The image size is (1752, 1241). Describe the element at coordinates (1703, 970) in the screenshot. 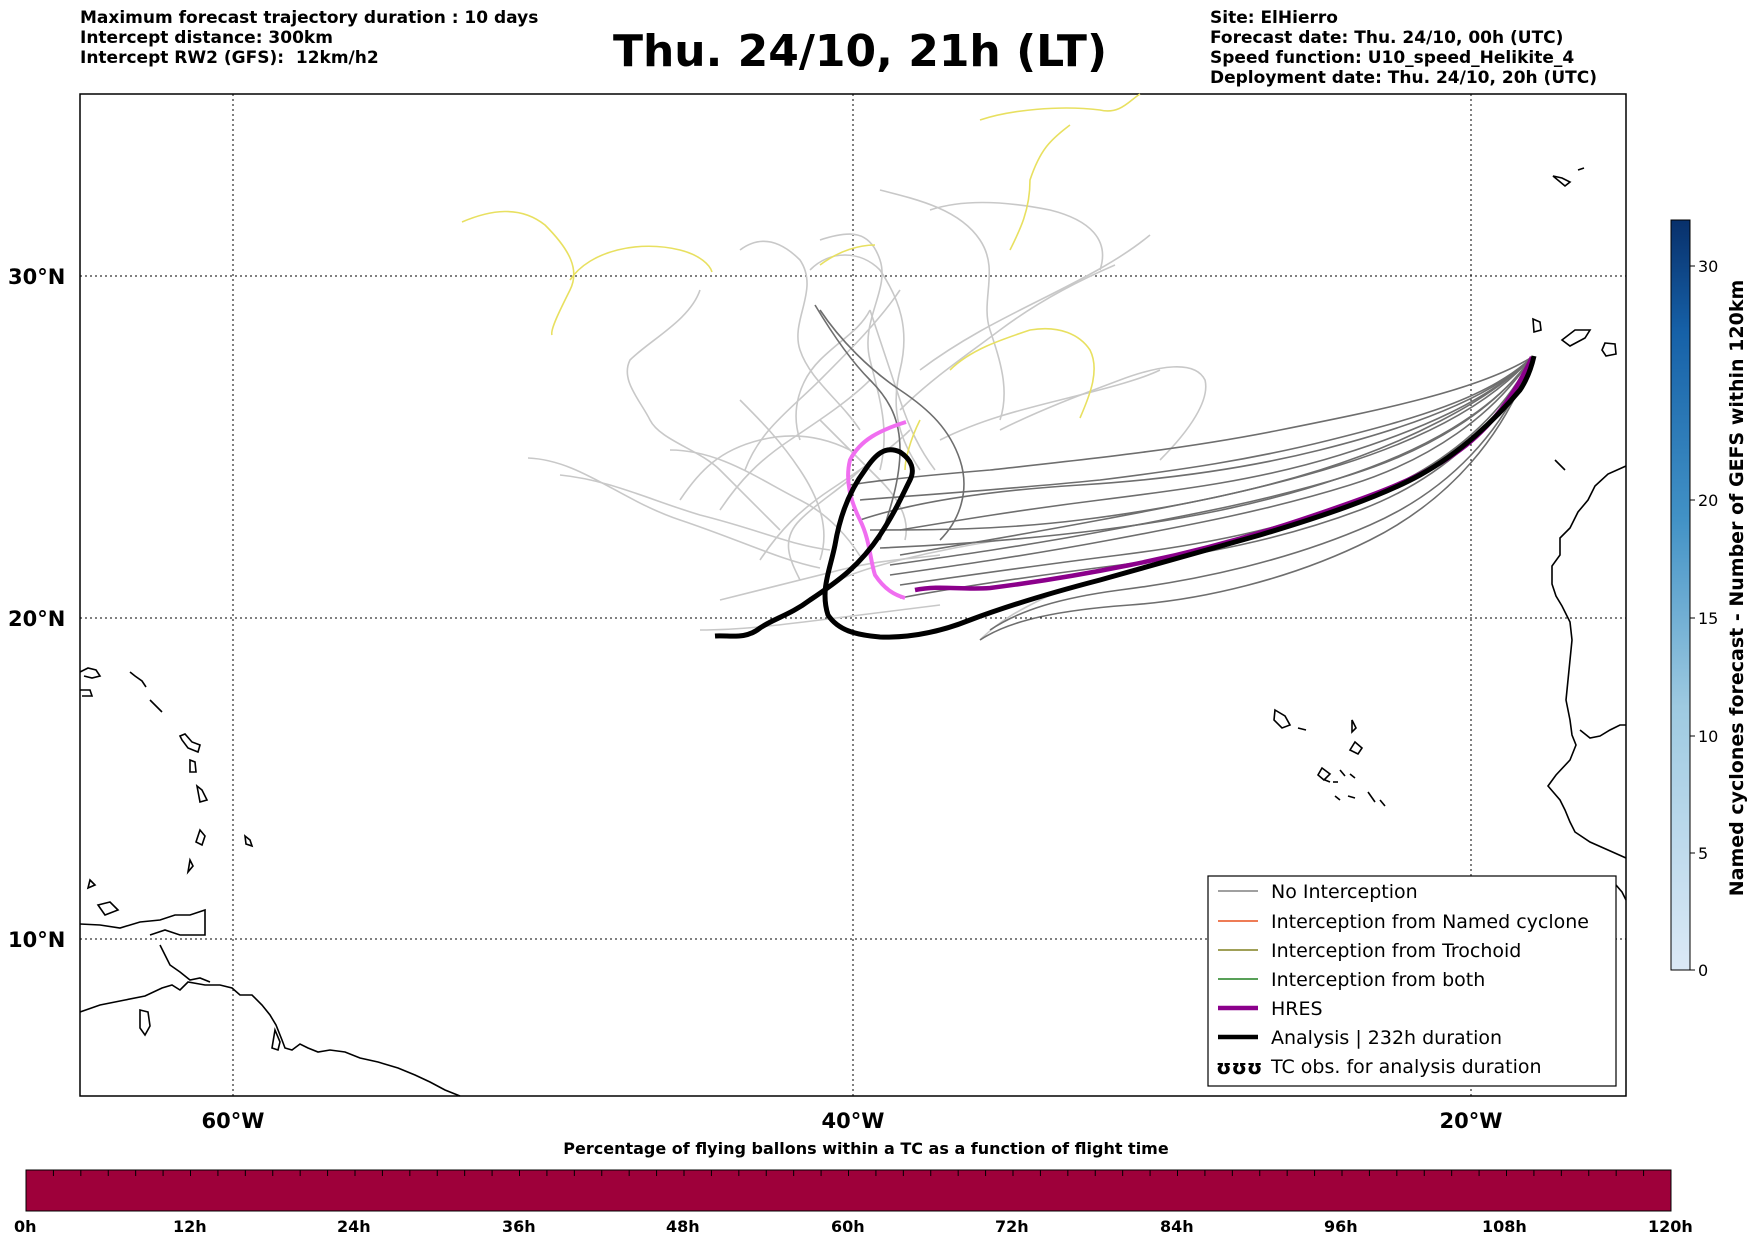

I see `right-colorbar-tick-0: 0` at that location.